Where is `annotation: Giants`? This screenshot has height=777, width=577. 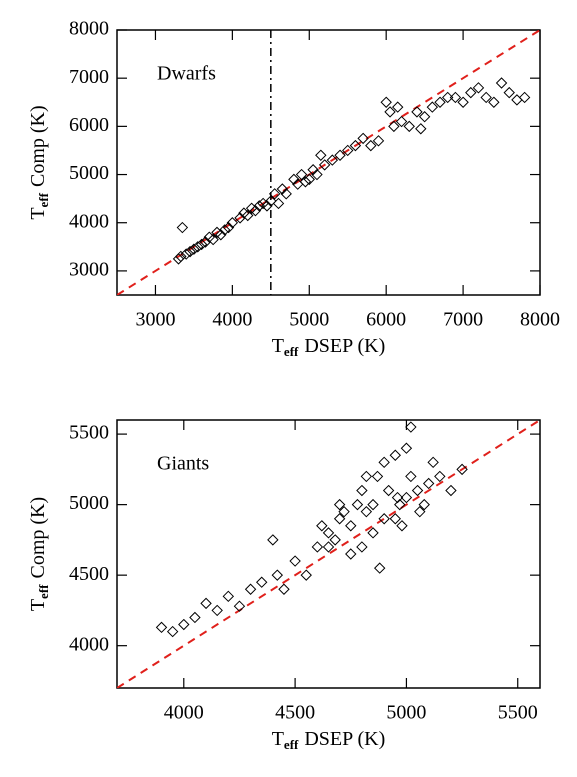
annotation: Giants is located at coordinates (183, 464).